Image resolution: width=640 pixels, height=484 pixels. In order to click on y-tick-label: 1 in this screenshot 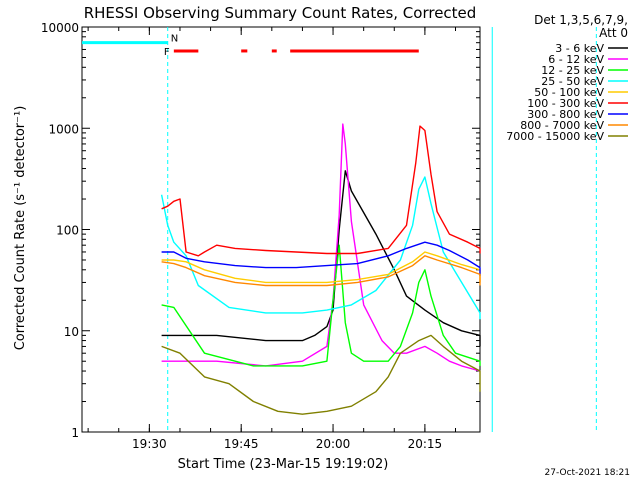, I will do `click(75, 433)`.